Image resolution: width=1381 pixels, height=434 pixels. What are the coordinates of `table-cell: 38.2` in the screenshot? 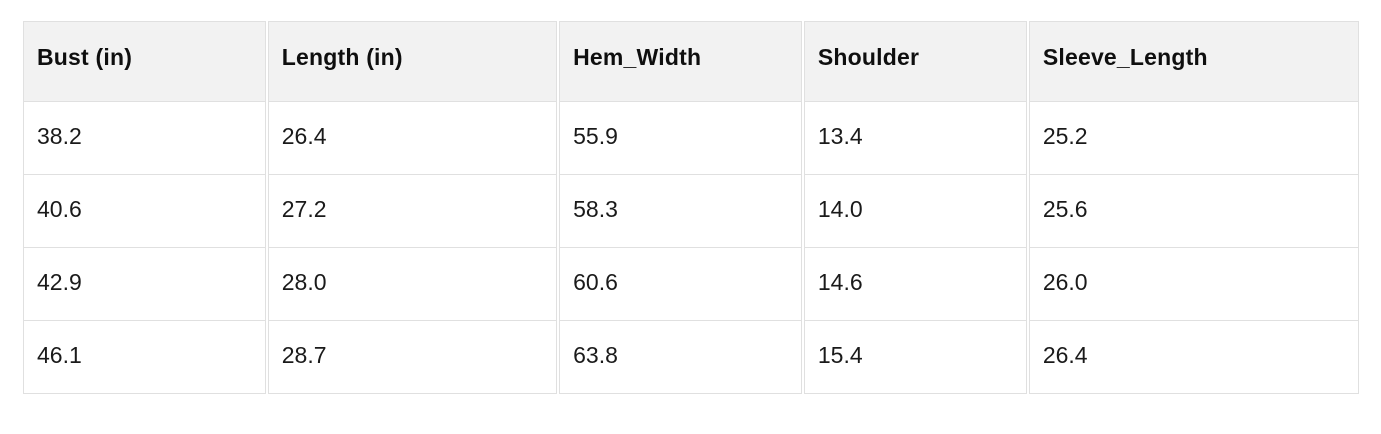 It's located at (144, 138).